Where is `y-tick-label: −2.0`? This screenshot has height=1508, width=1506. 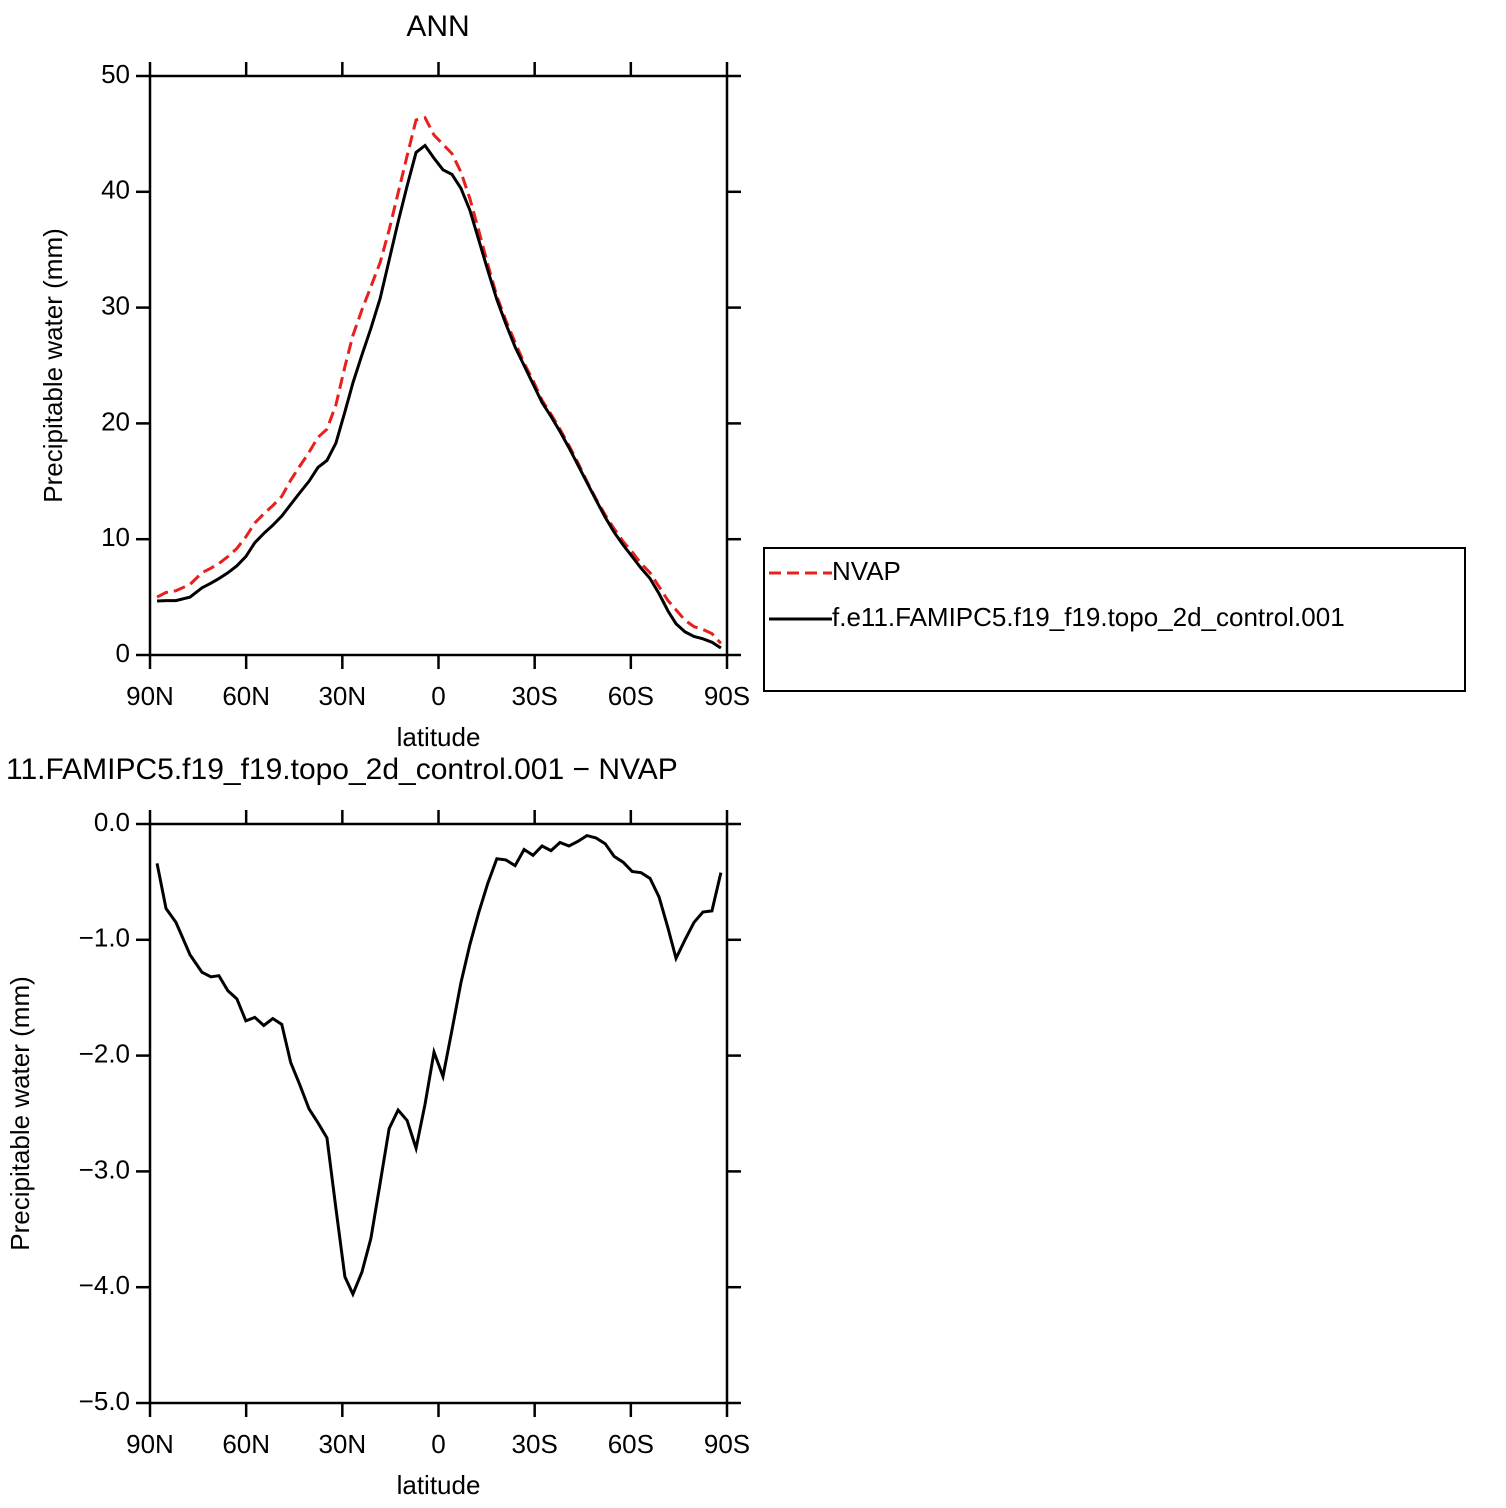
y-tick-label: −2.0 is located at coordinates (104, 1053).